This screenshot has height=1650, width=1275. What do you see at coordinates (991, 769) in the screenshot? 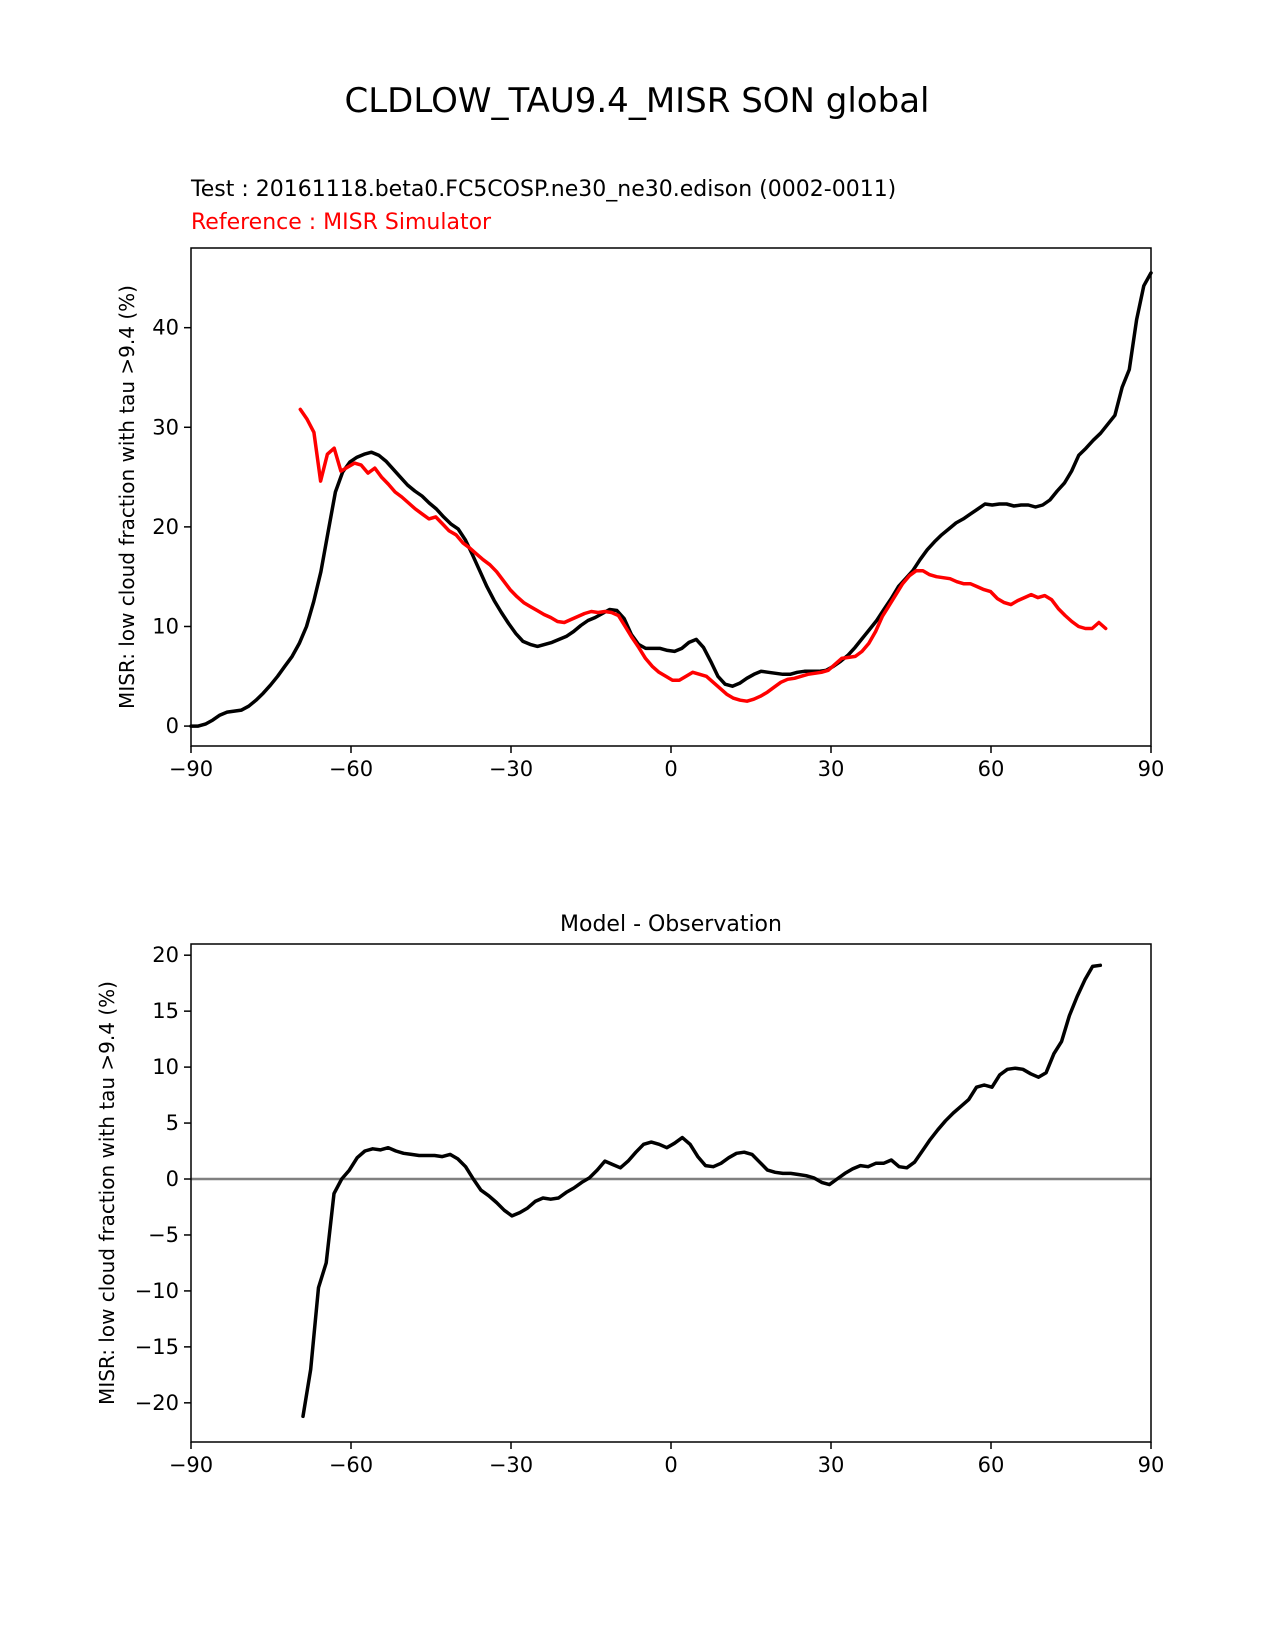
I see `top-panel-xtick-label: 60` at bounding box center [991, 769].